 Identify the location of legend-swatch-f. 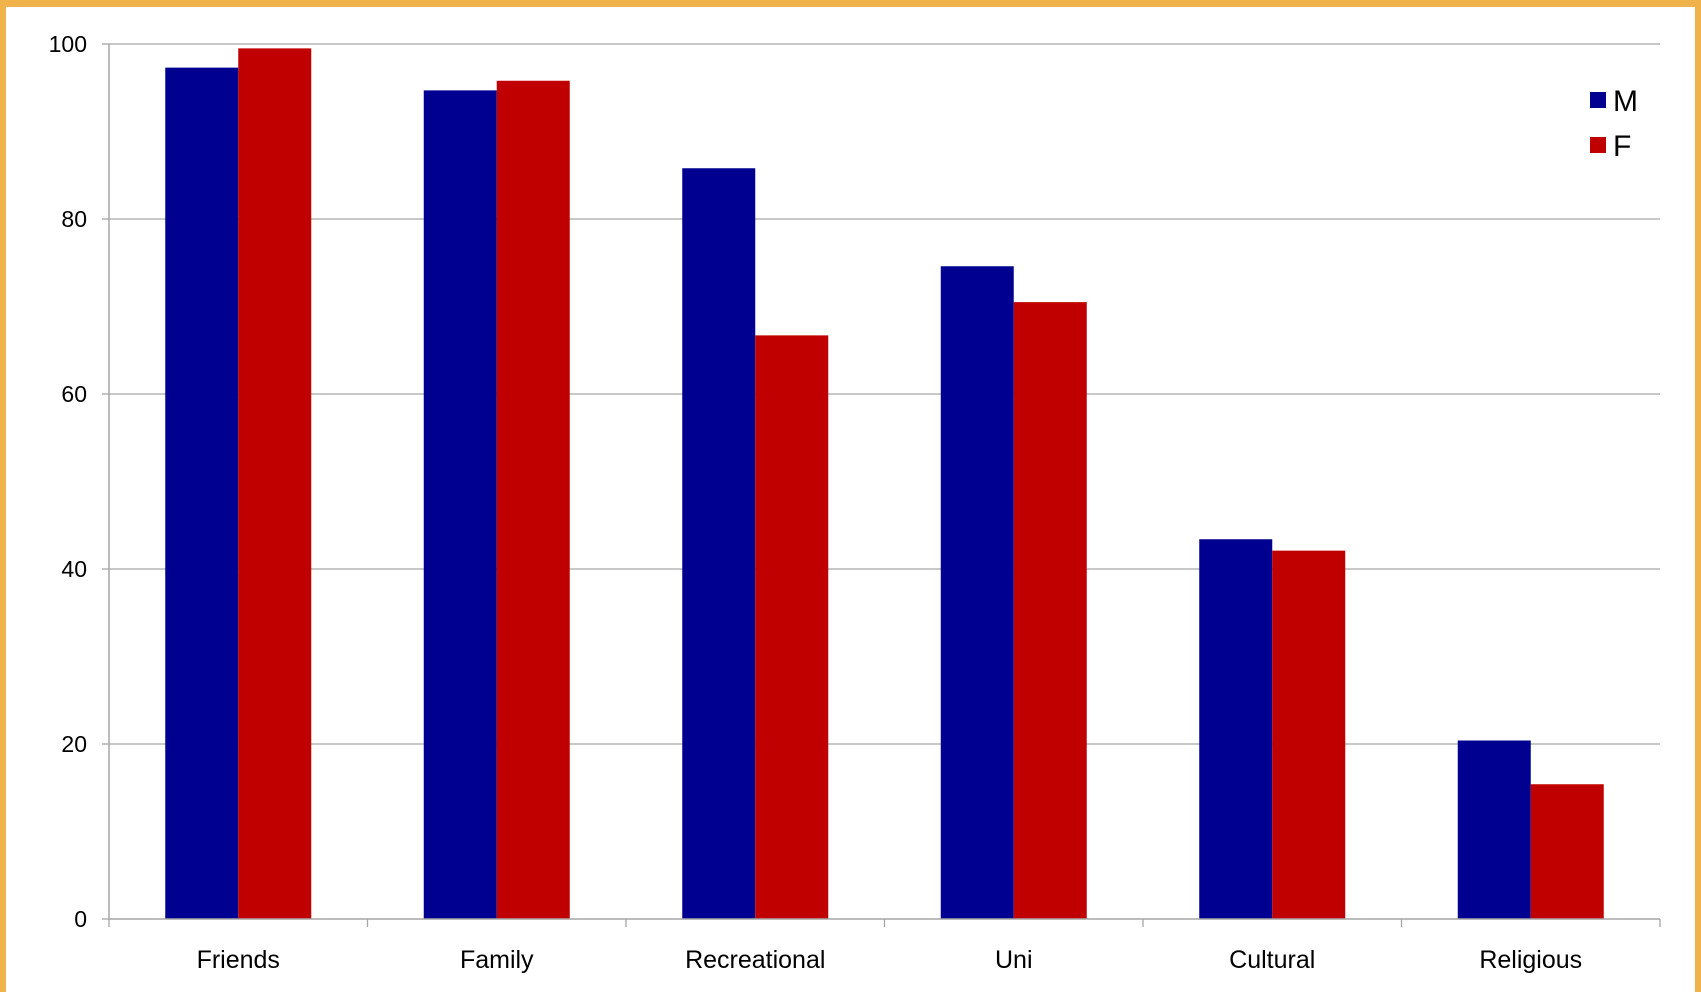
(1598, 145).